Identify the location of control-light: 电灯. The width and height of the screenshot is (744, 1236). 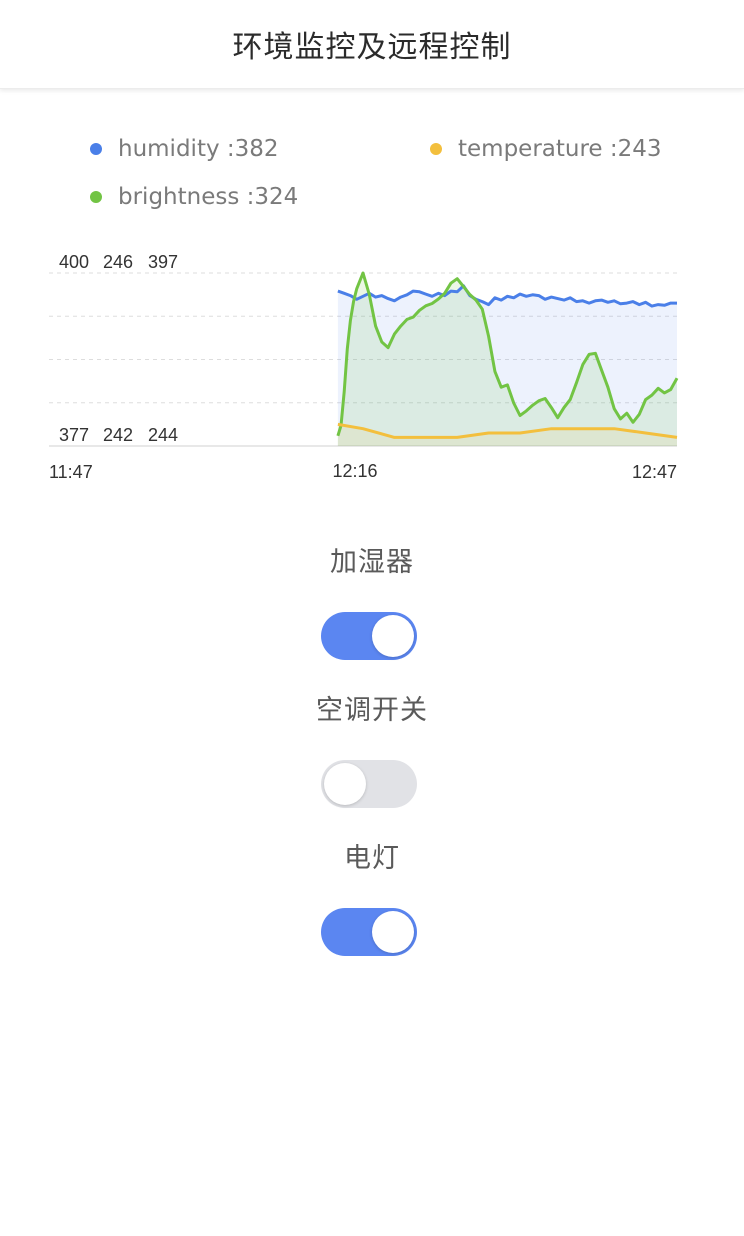
(372, 855).